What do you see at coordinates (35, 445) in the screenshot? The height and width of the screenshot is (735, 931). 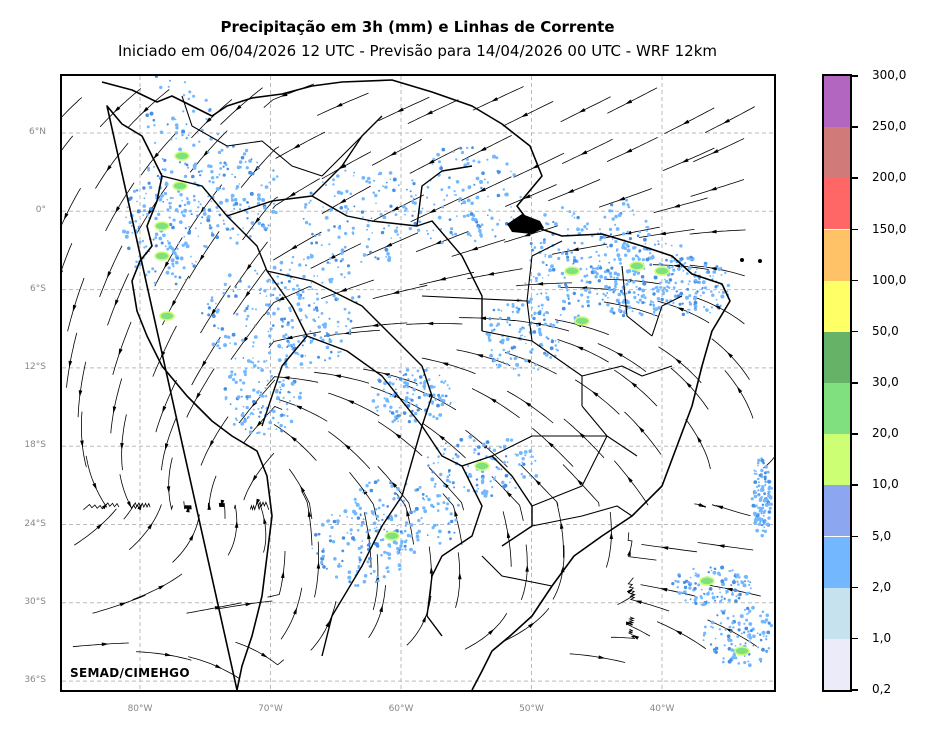 I see `lat-label: 18°S` at bounding box center [35, 445].